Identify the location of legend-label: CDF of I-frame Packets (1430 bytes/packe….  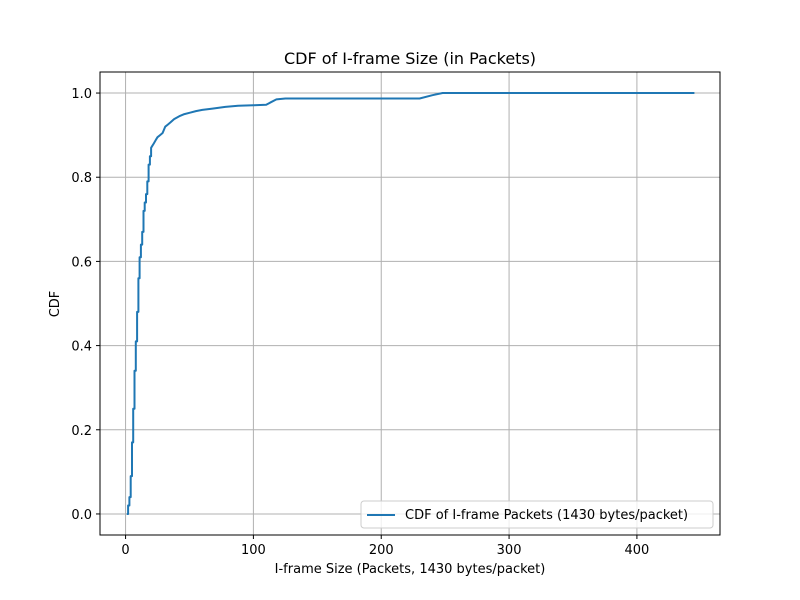
(546, 515).